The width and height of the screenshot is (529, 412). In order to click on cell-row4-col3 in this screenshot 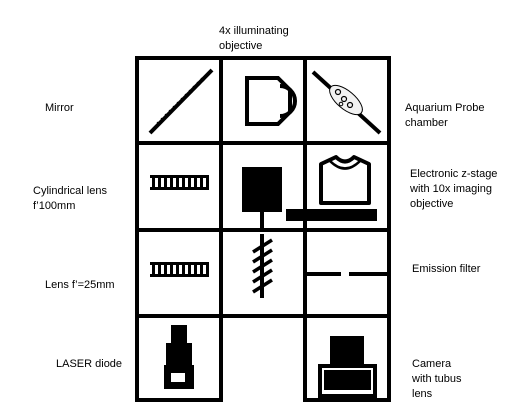, I will do `click(347, 358)`.